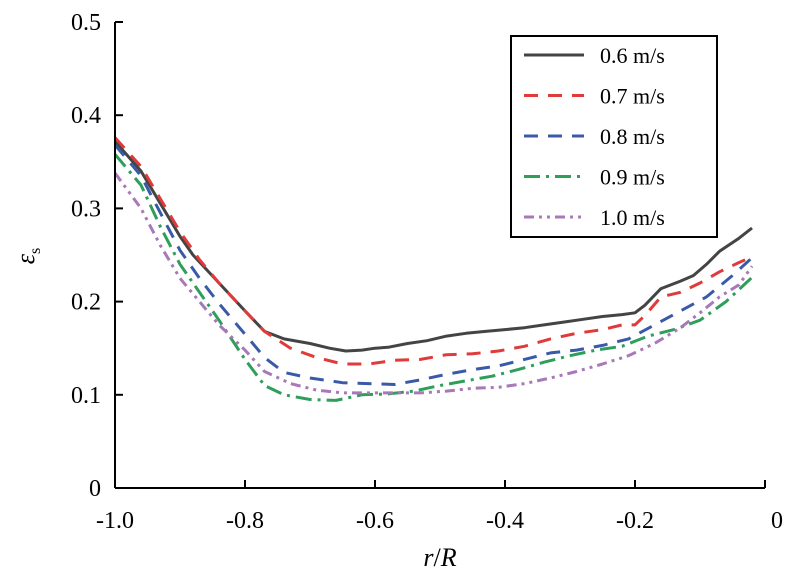  I want to click on legend-label-1: 0.6 m/s, so click(632, 55).